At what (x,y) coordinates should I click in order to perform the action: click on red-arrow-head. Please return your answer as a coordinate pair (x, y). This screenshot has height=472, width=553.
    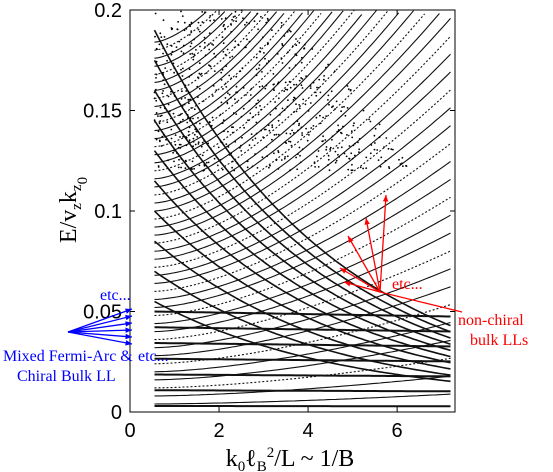
    Looking at the image, I should click on (385, 198).